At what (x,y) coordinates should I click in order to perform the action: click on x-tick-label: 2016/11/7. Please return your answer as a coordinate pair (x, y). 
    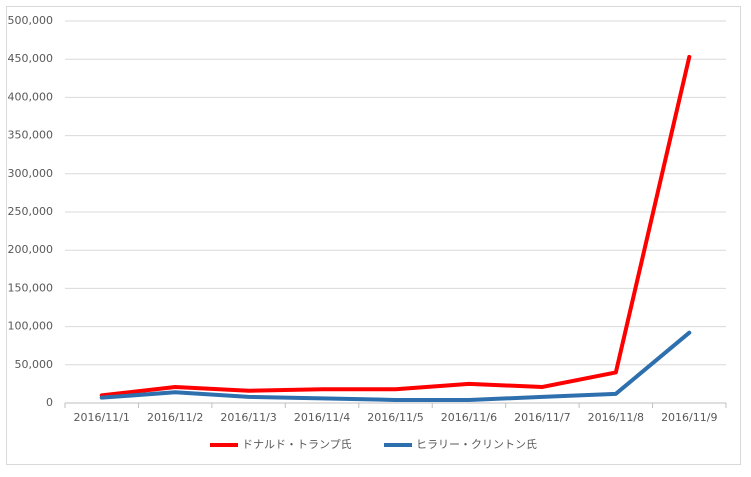
    Looking at the image, I should click on (542, 417).